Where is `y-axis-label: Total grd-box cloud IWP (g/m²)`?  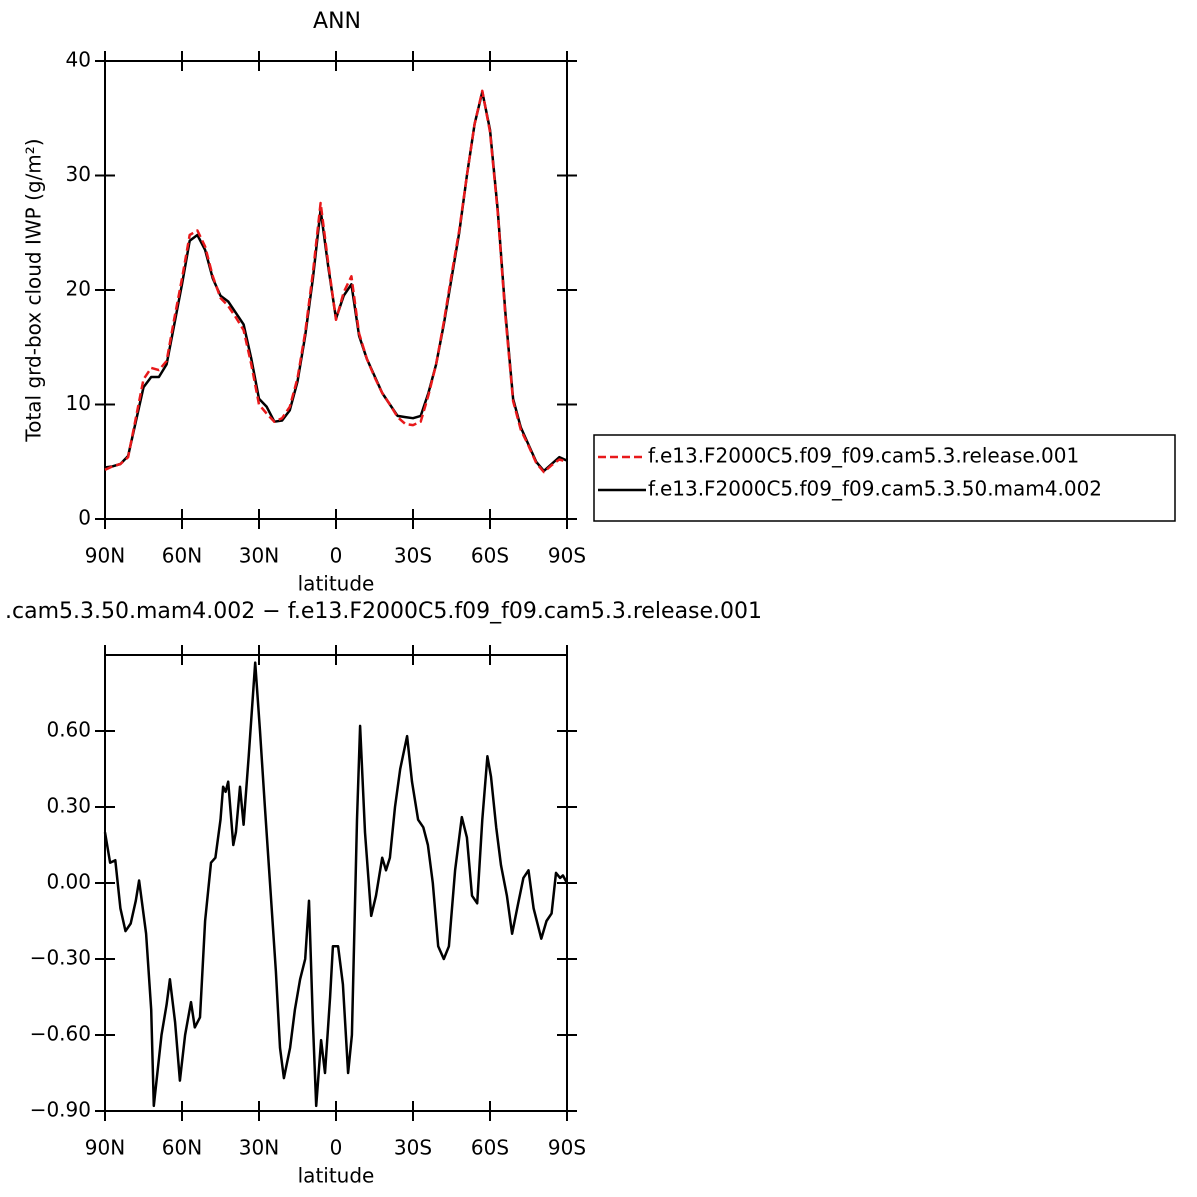
y-axis-label: Total grd-box cloud IWP (g/m²) is located at coordinates (34, 290).